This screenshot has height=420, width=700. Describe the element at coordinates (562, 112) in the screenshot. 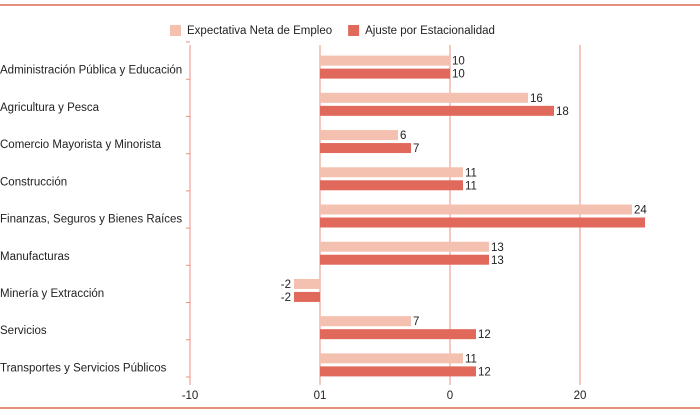

I see `value-label: 18` at that location.